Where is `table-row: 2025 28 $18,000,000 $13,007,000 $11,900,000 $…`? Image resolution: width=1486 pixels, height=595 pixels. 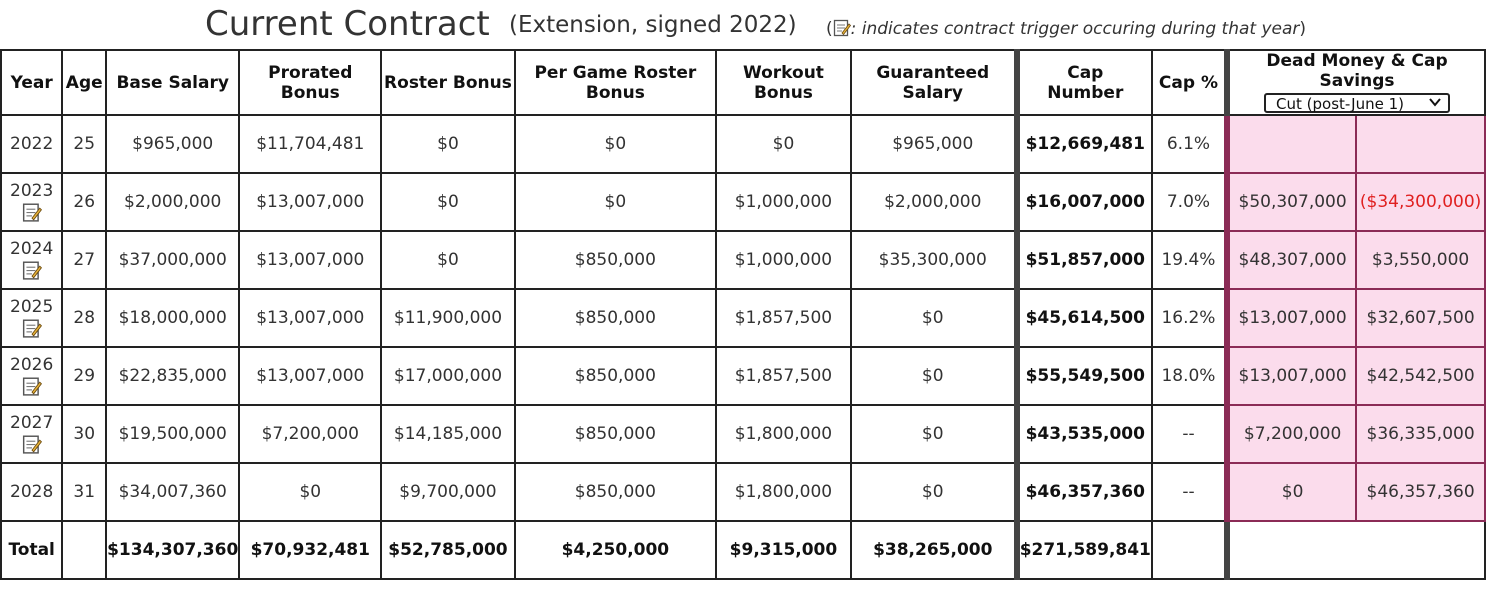 table-row: 2025 28 $18,000,000 $13,007,000 $11,900,000 $… is located at coordinates (743, 318).